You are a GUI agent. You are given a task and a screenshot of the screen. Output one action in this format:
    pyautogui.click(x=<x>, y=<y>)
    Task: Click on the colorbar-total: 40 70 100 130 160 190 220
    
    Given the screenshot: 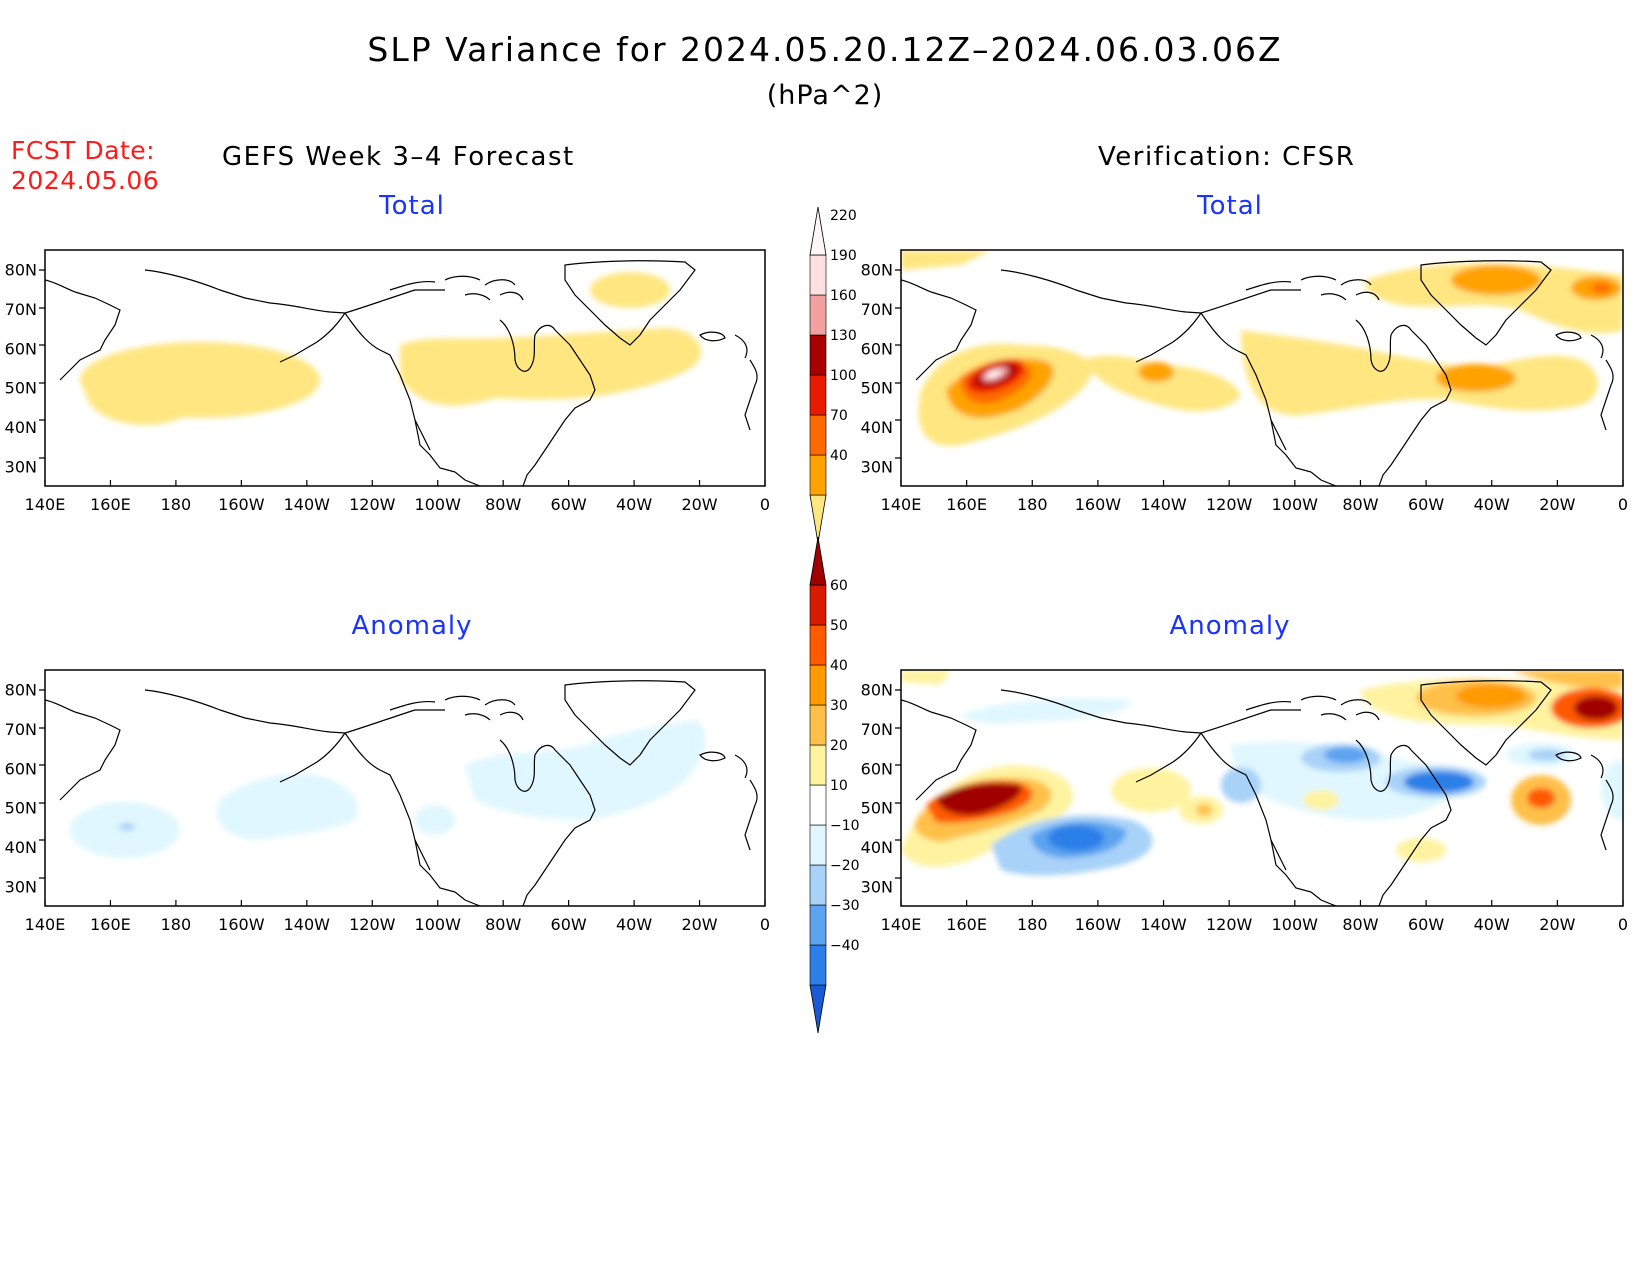 What is the action you would take?
    pyautogui.click(x=833, y=375)
    